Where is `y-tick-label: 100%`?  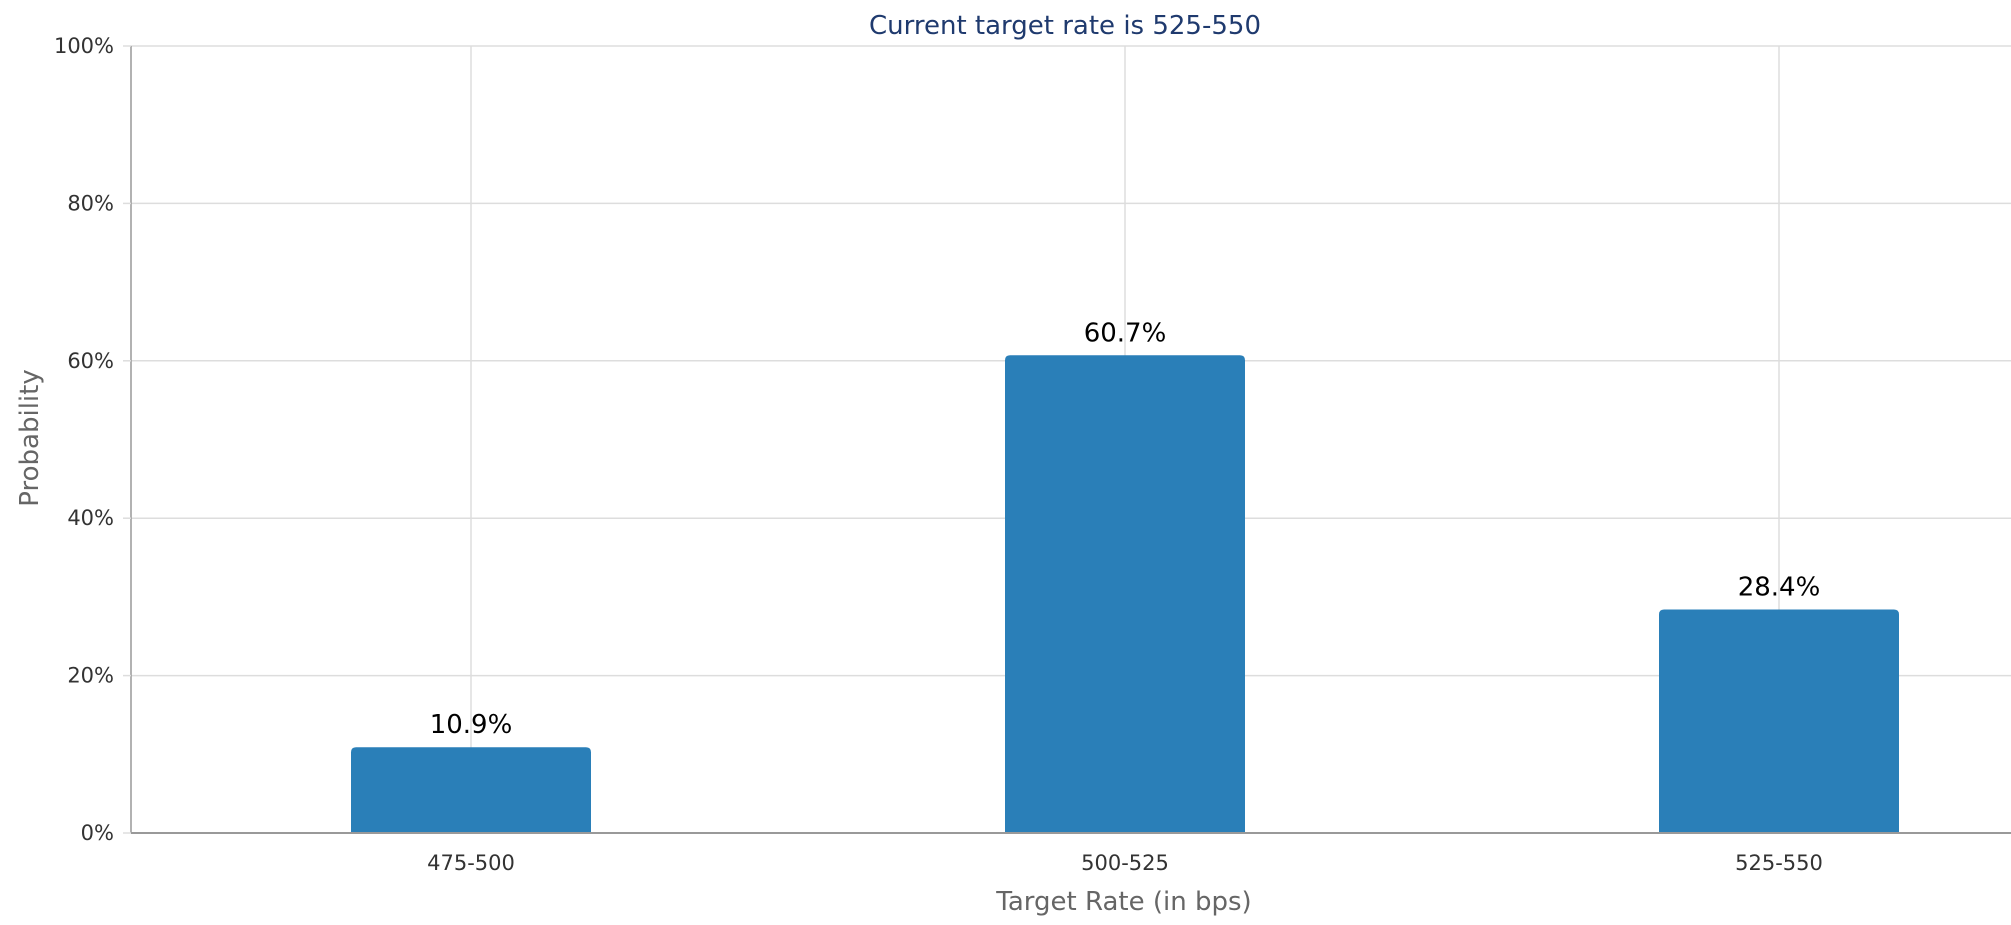 y-tick-label: 100% is located at coordinates (84, 46).